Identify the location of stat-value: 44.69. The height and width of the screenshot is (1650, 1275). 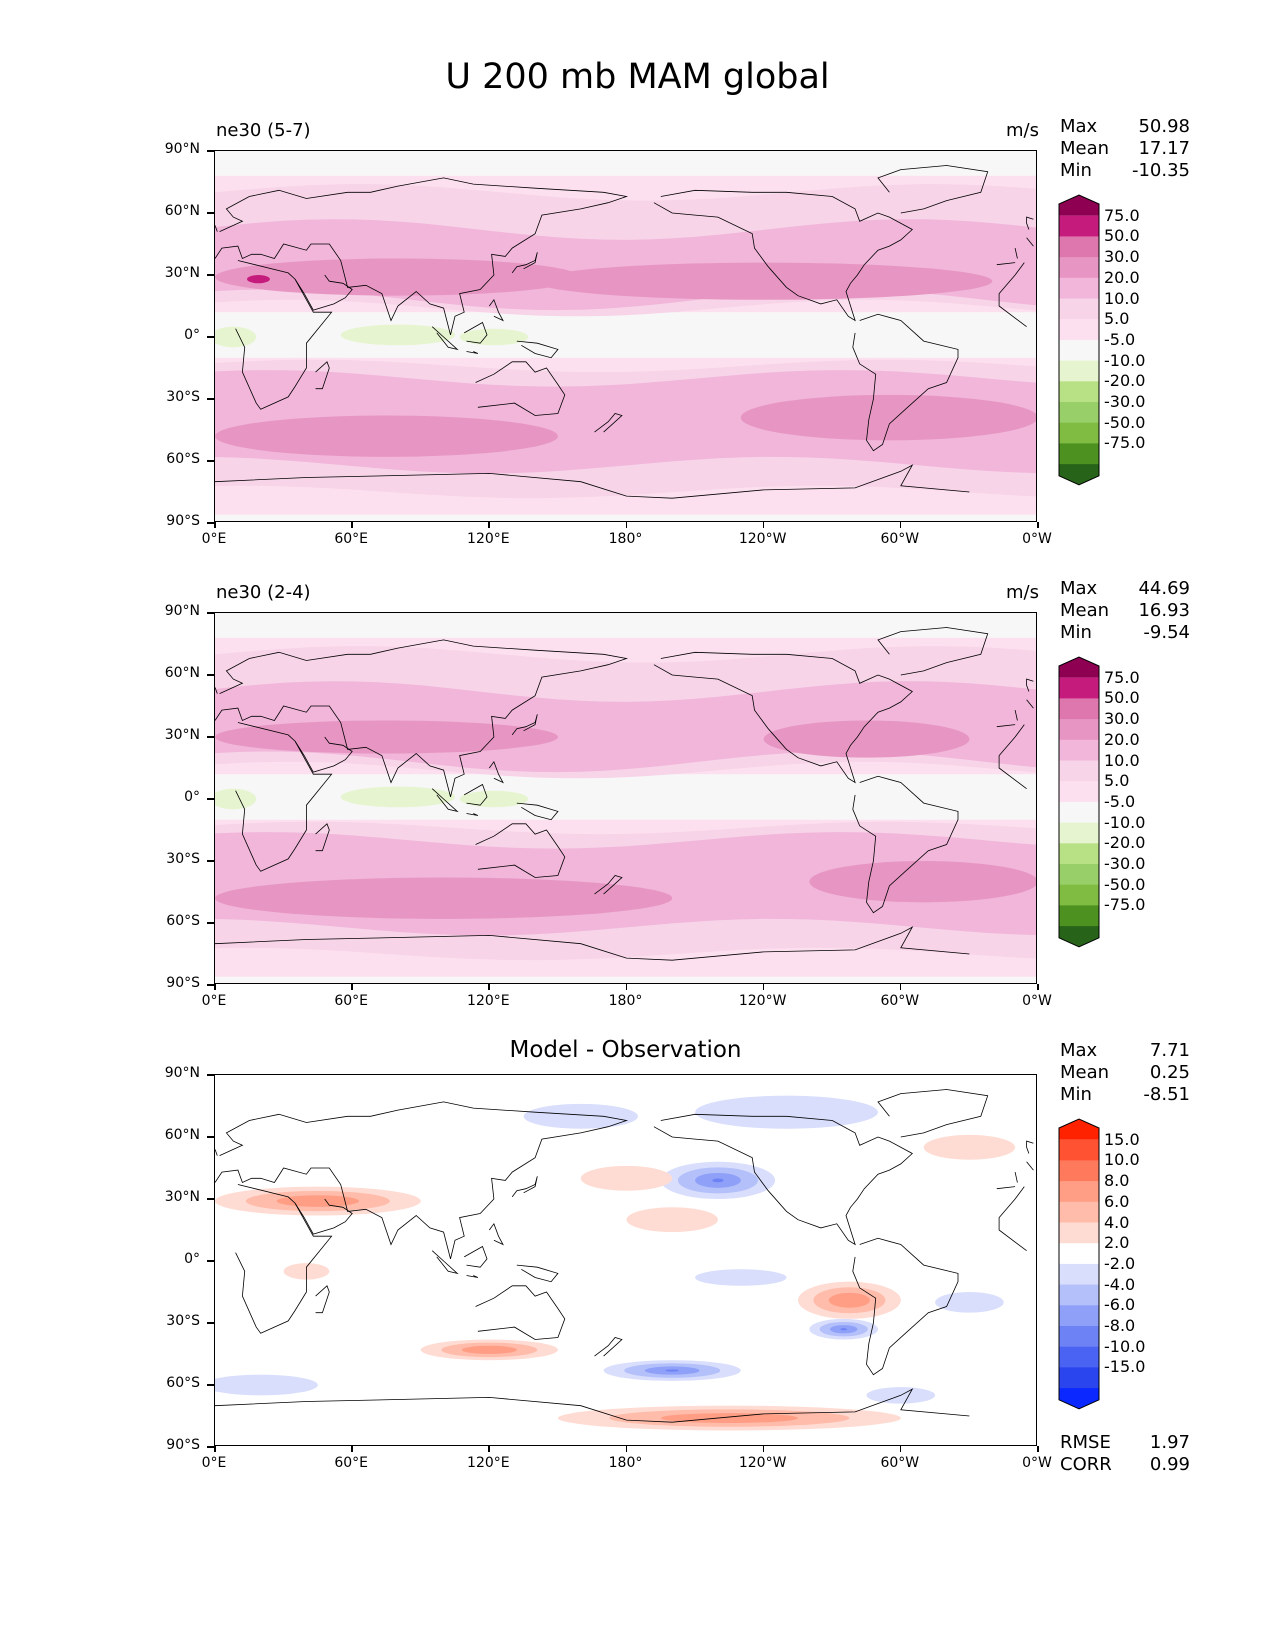
(1164, 588).